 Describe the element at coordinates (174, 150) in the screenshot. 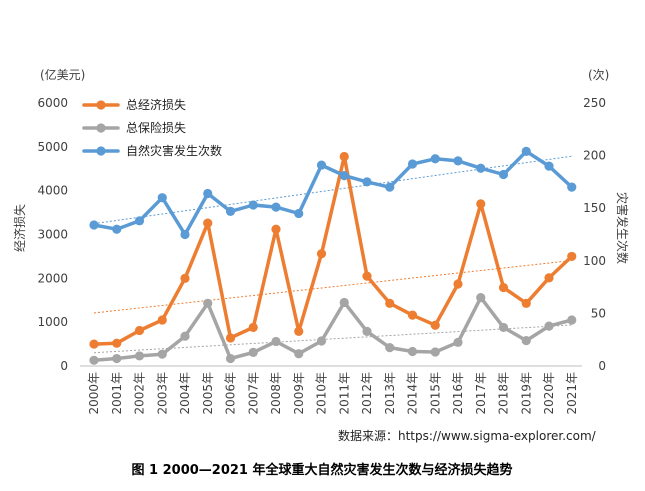

I see `legend-label: 自然灾害发生次数` at that location.